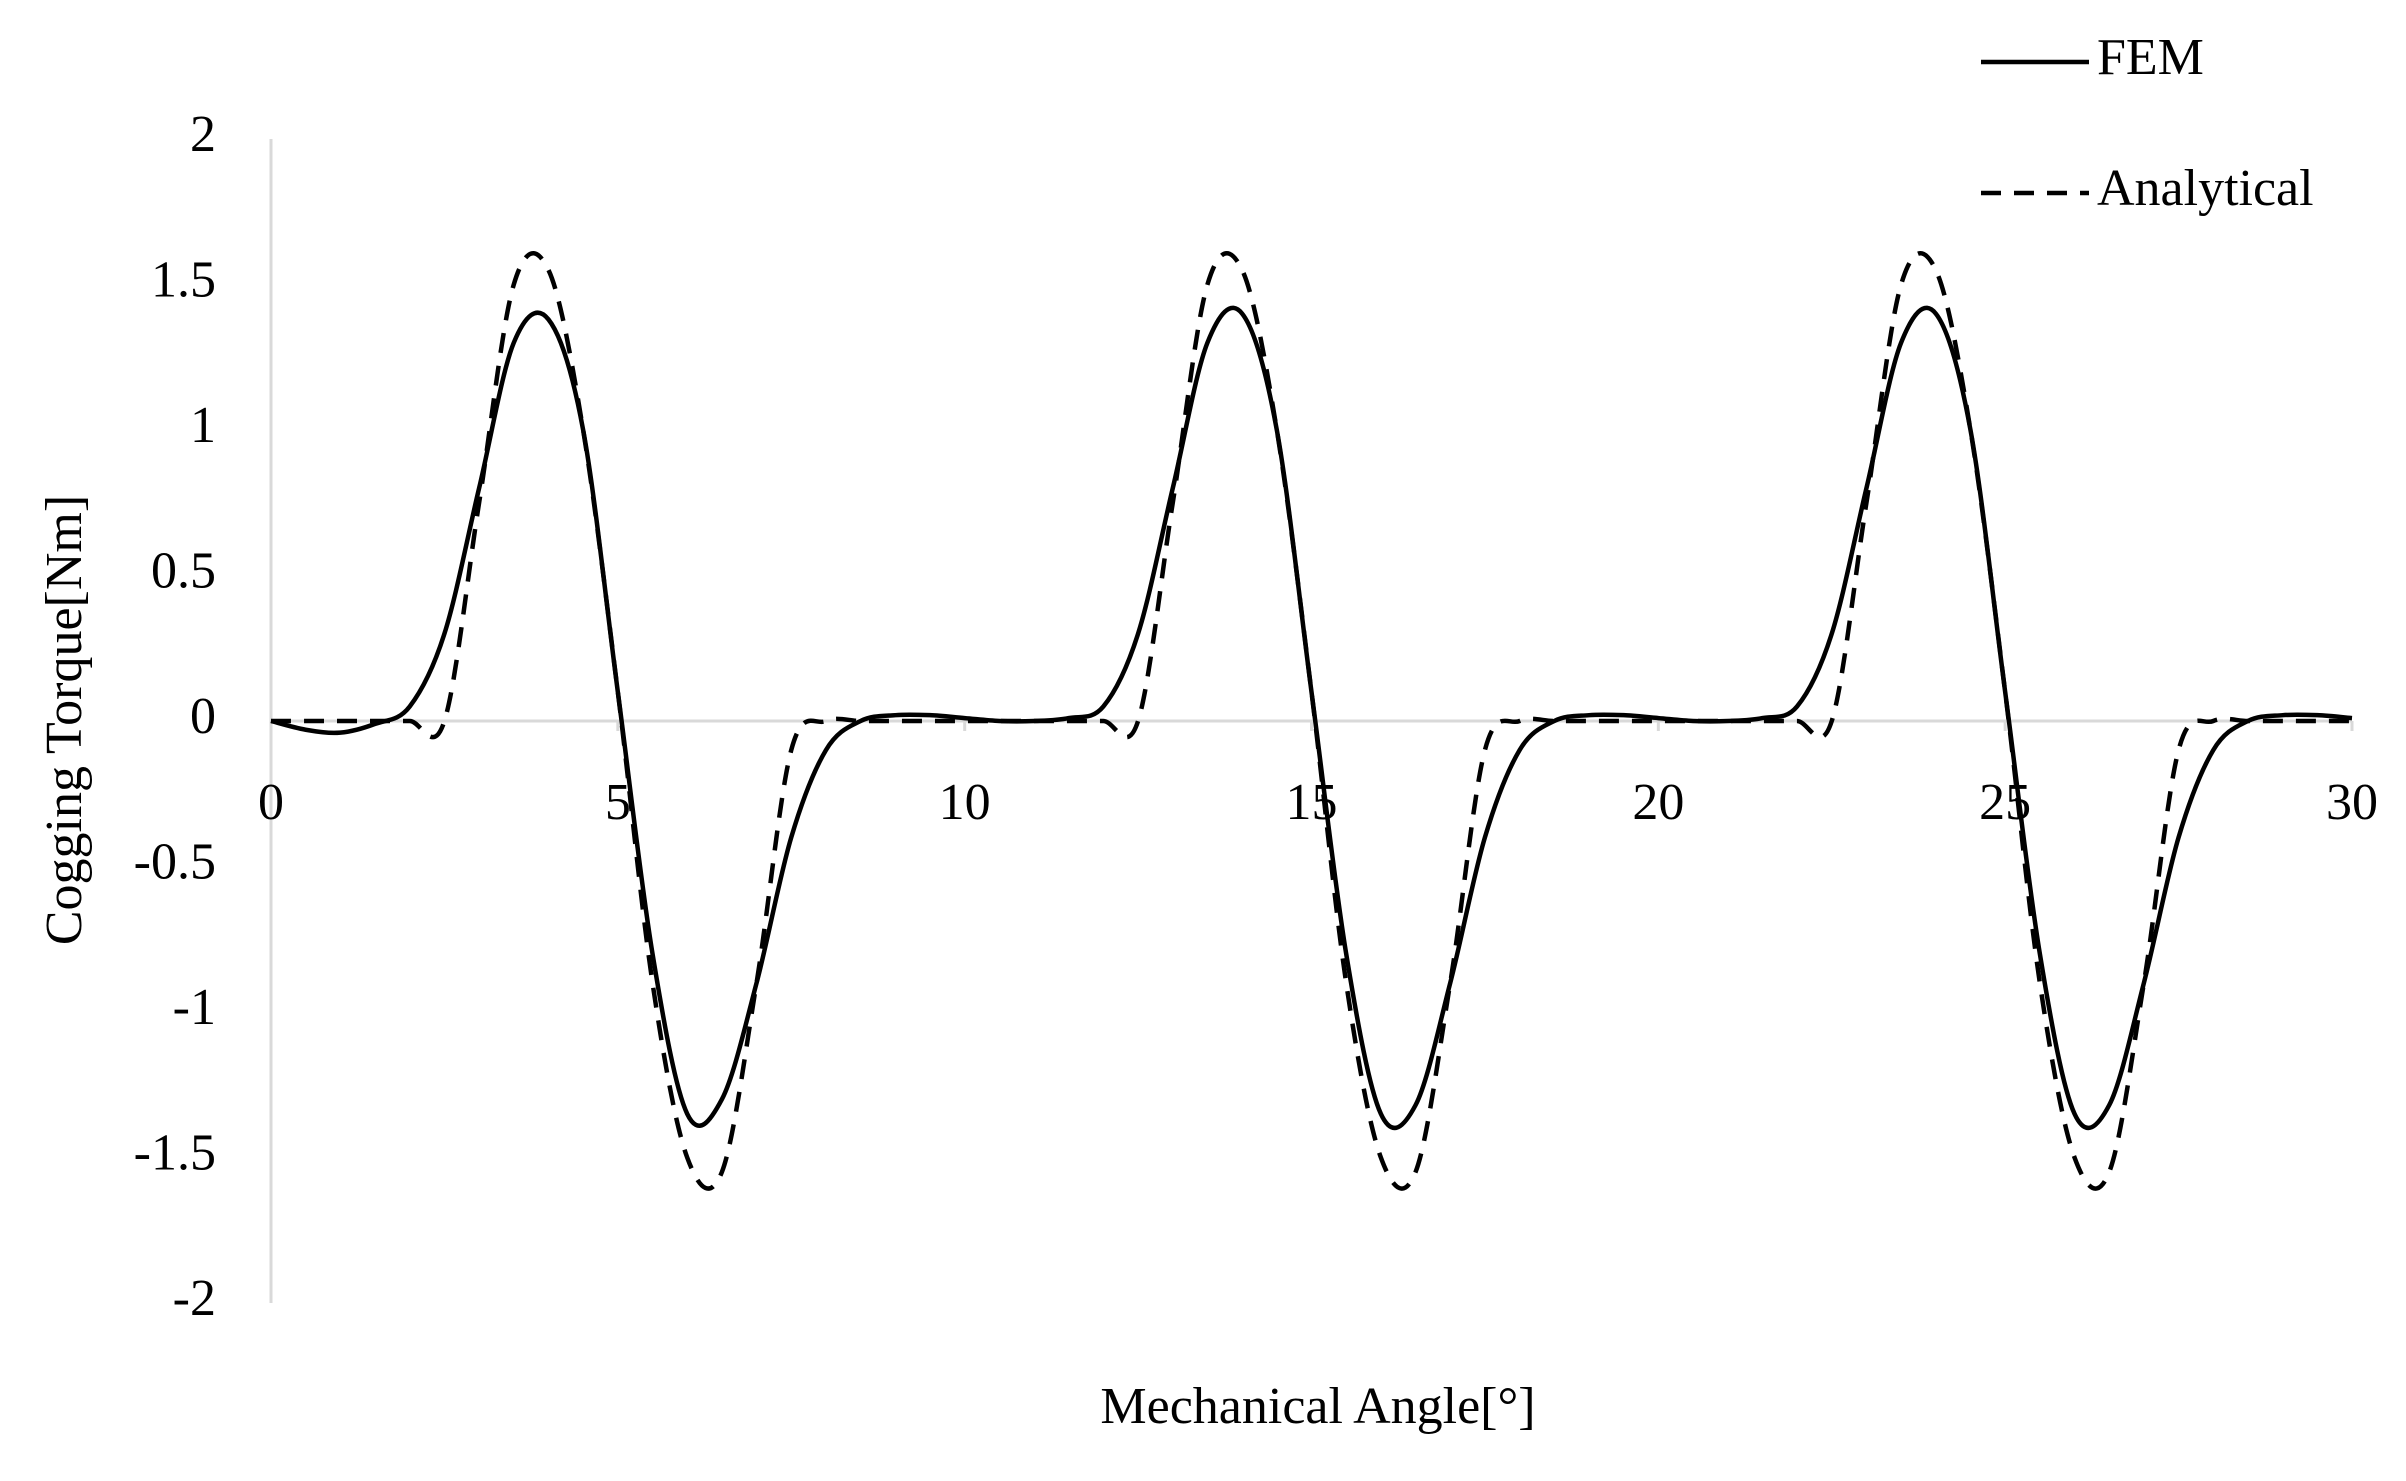  Describe the element at coordinates (203, 134) in the screenshot. I see `y-tick-label: 2` at that location.